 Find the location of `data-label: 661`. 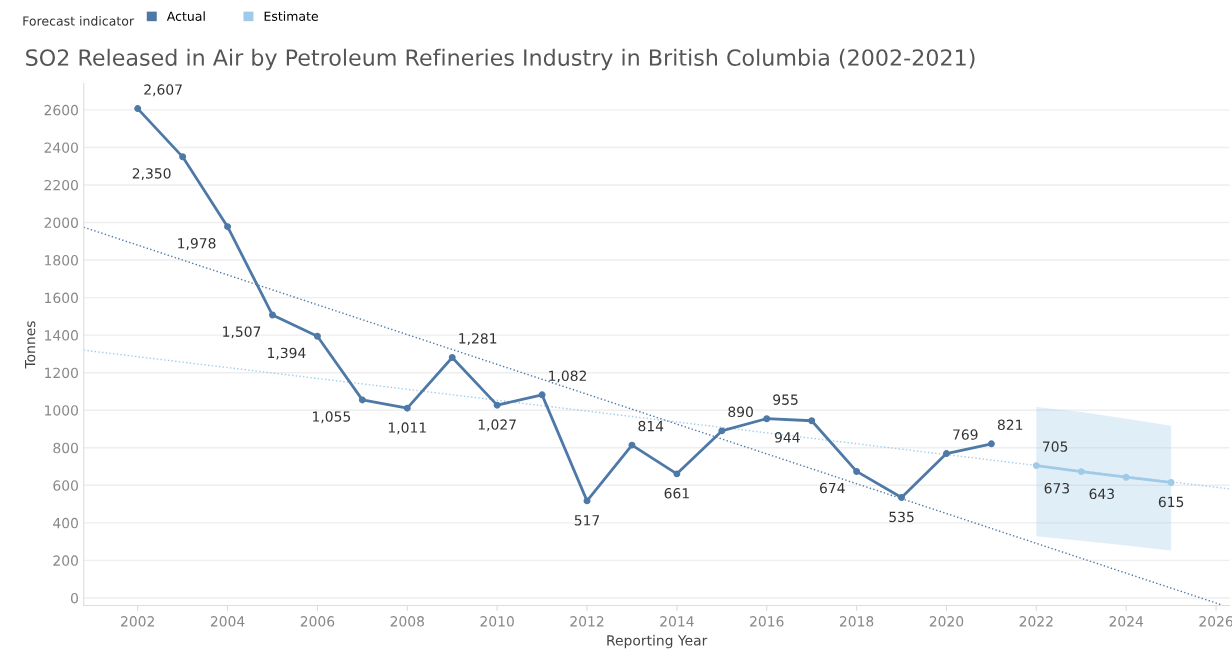

data-label: 661 is located at coordinates (676, 493).